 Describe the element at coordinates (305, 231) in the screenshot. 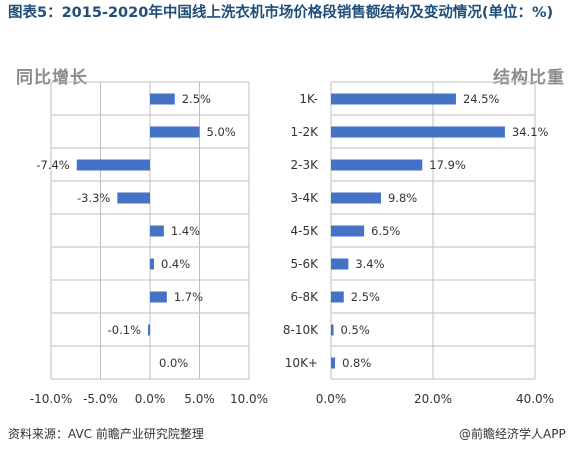

I see `category-label: 4-5K` at that location.